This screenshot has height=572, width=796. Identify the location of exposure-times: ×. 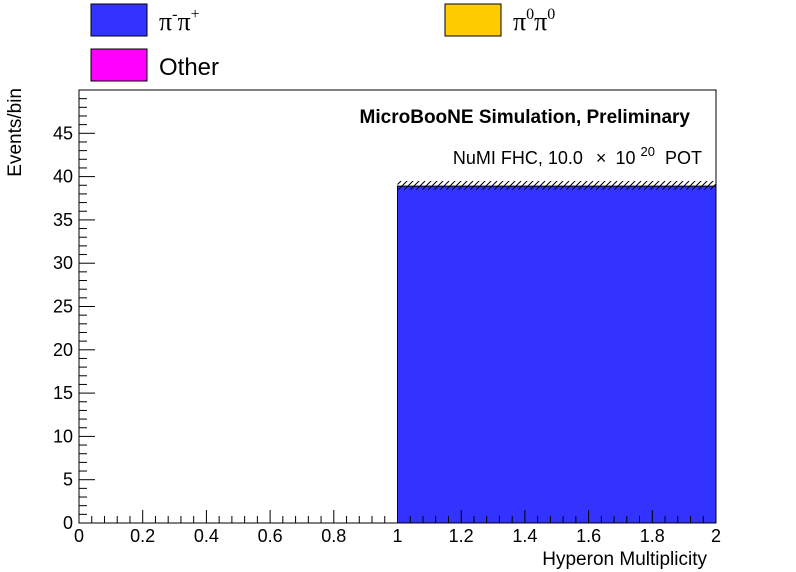
(601, 158).